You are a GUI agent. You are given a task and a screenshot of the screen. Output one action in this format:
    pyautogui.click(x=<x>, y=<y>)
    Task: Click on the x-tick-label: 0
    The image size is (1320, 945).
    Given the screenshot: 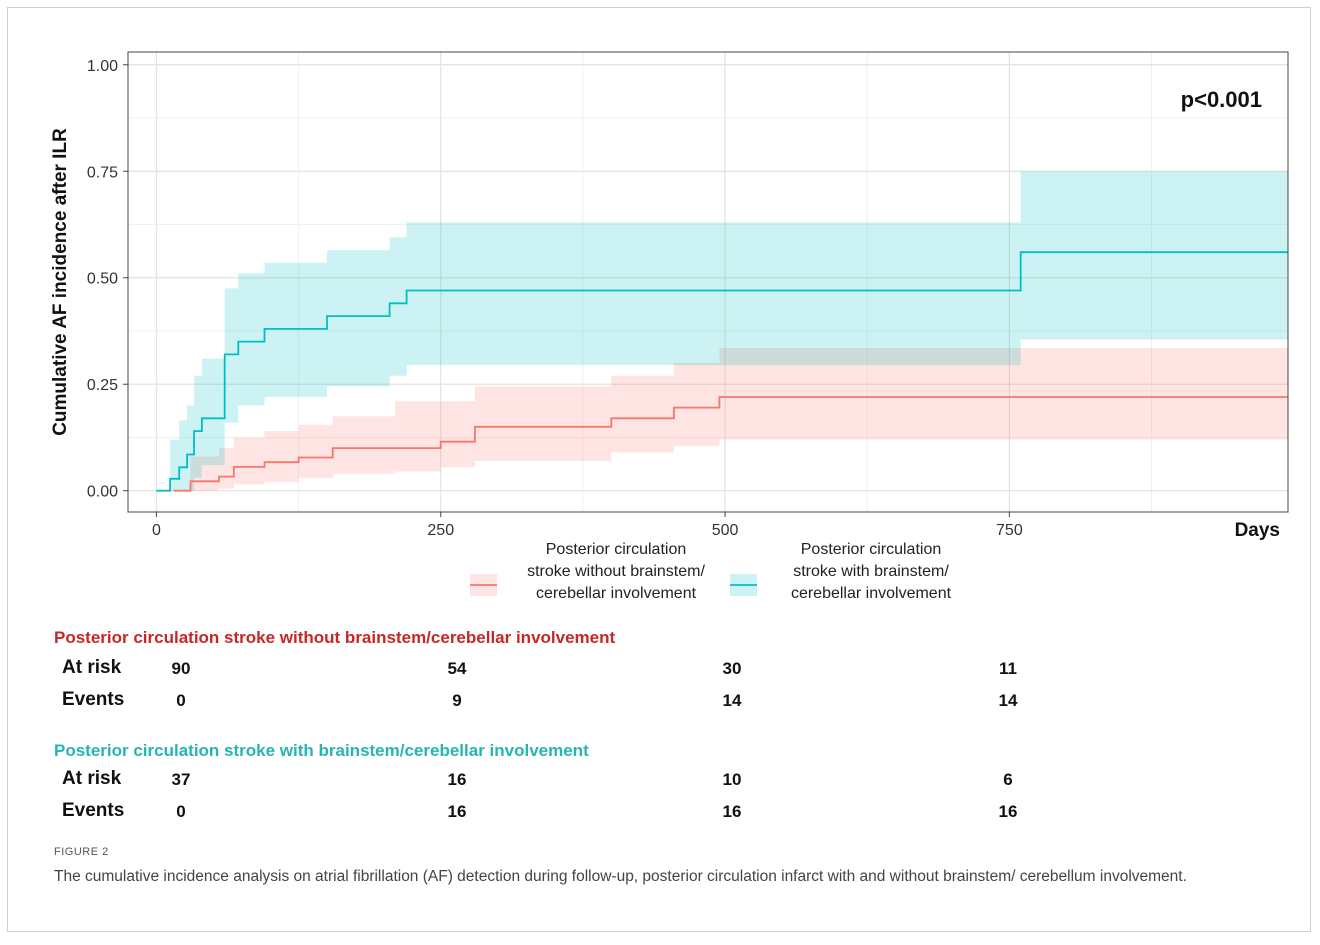 What is the action you would take?
    pyautogui.click(x=156, y=530)
    